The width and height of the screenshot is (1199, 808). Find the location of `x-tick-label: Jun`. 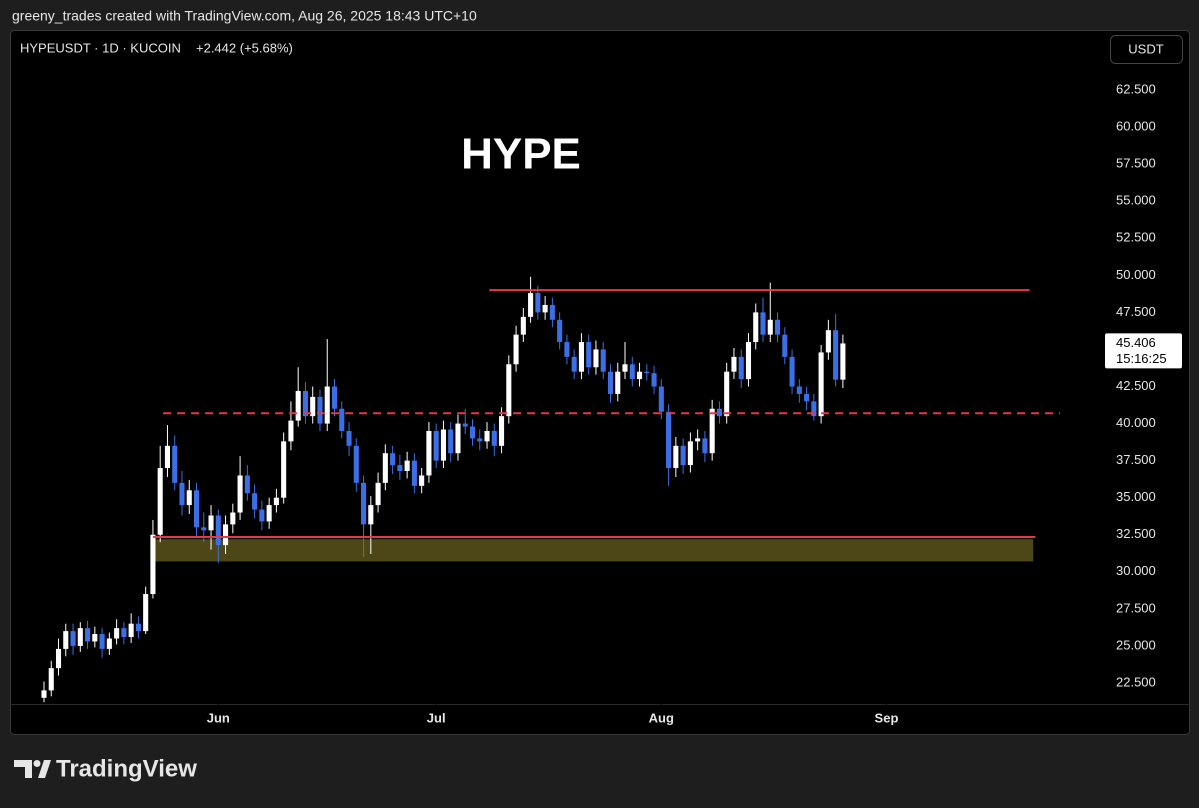

x-tick-label: Jun is located at coordinates (218, 717).